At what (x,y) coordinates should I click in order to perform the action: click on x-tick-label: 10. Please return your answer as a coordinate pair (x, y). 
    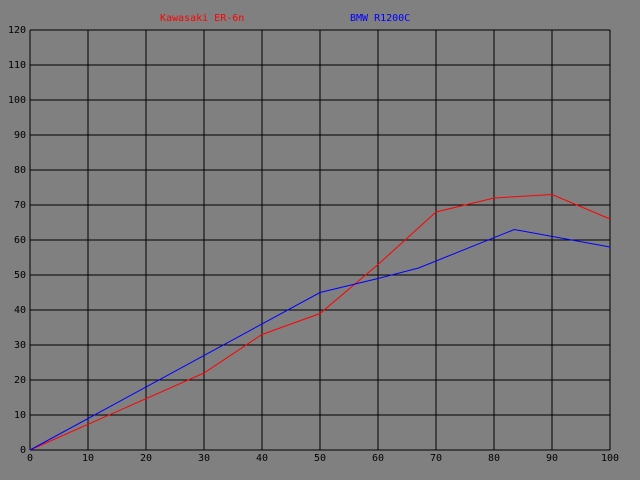
    Looking at the image, I should click on (88, 458).